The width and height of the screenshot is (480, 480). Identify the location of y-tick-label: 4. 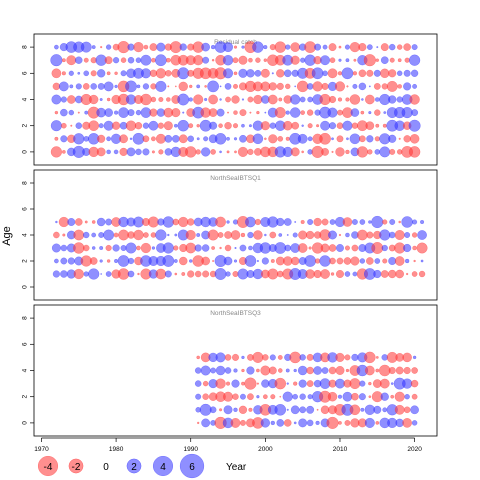
(25, 370).